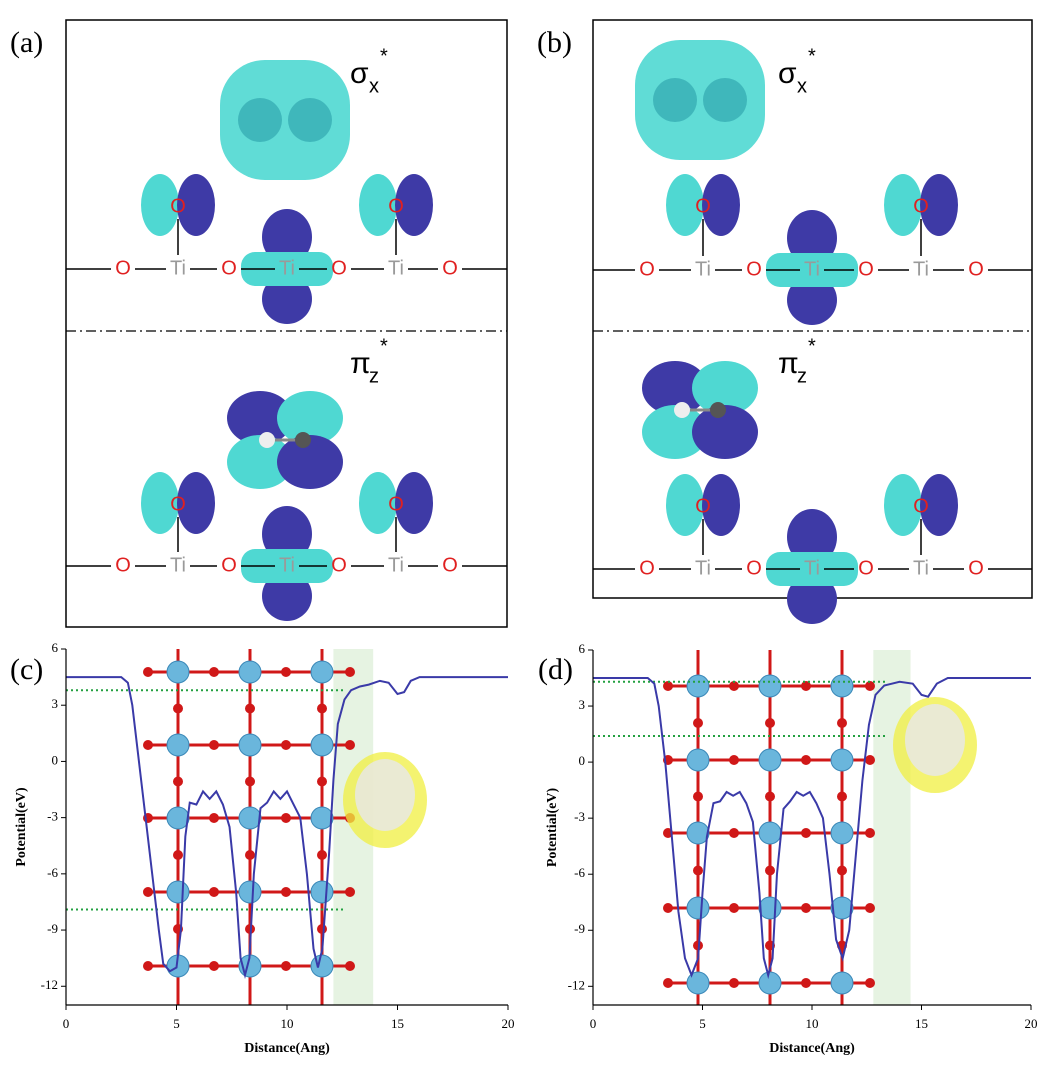 The height and width of the screenshot is (1066, 1057). What do you see at coordinates (582, 648) in the screenshot?
I see `y-tick-label: 6` at bounding box center [582, 648].